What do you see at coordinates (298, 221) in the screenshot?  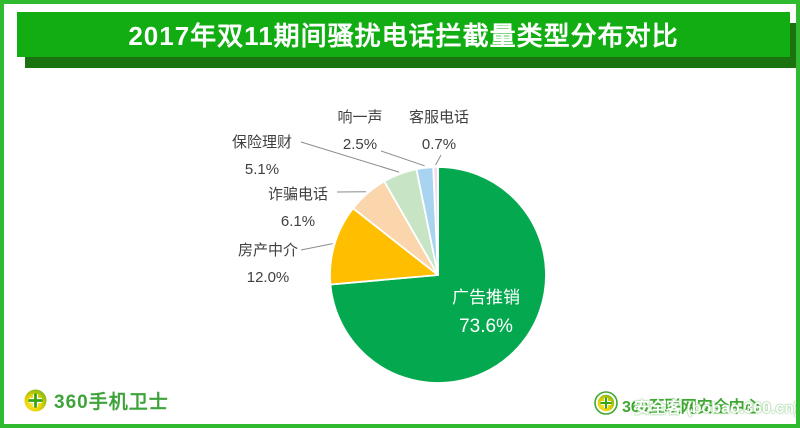 I see `label-value: 6.1%` at bounding box center [298, 221].